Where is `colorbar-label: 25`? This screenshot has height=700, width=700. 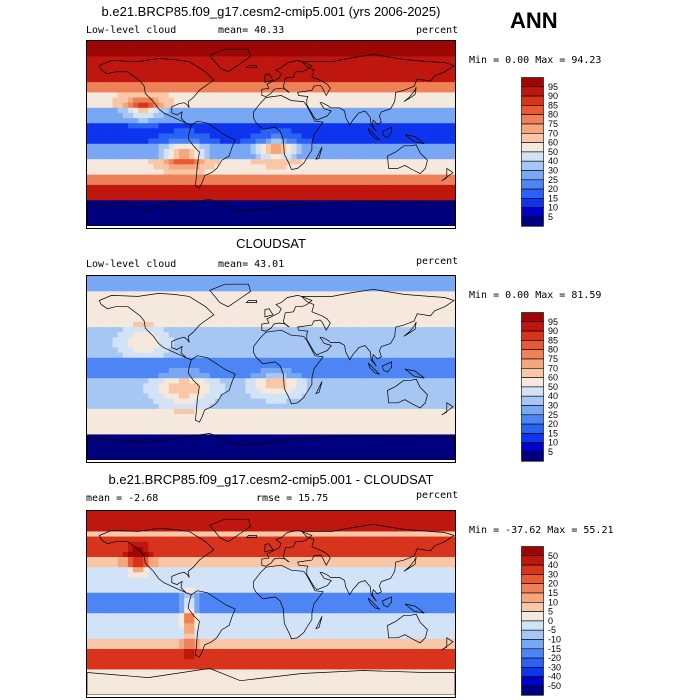
colorbar-label: 25 is located at coordinates (553, 415).